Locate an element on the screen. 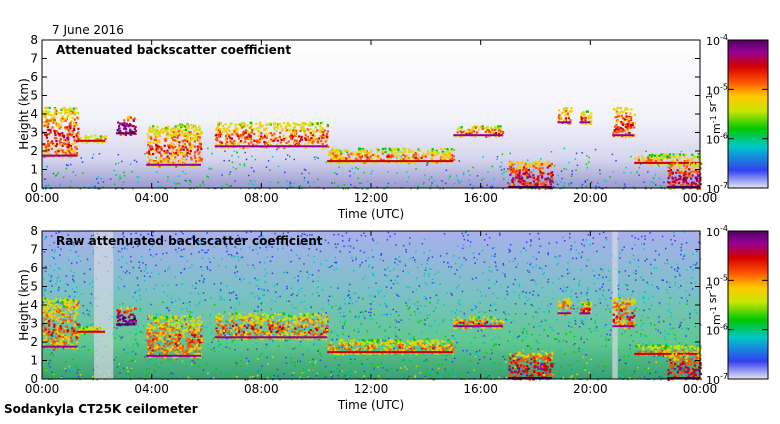  panel-title: Raw attenuated backscatter coefficient is located at coordinates (189, 241).